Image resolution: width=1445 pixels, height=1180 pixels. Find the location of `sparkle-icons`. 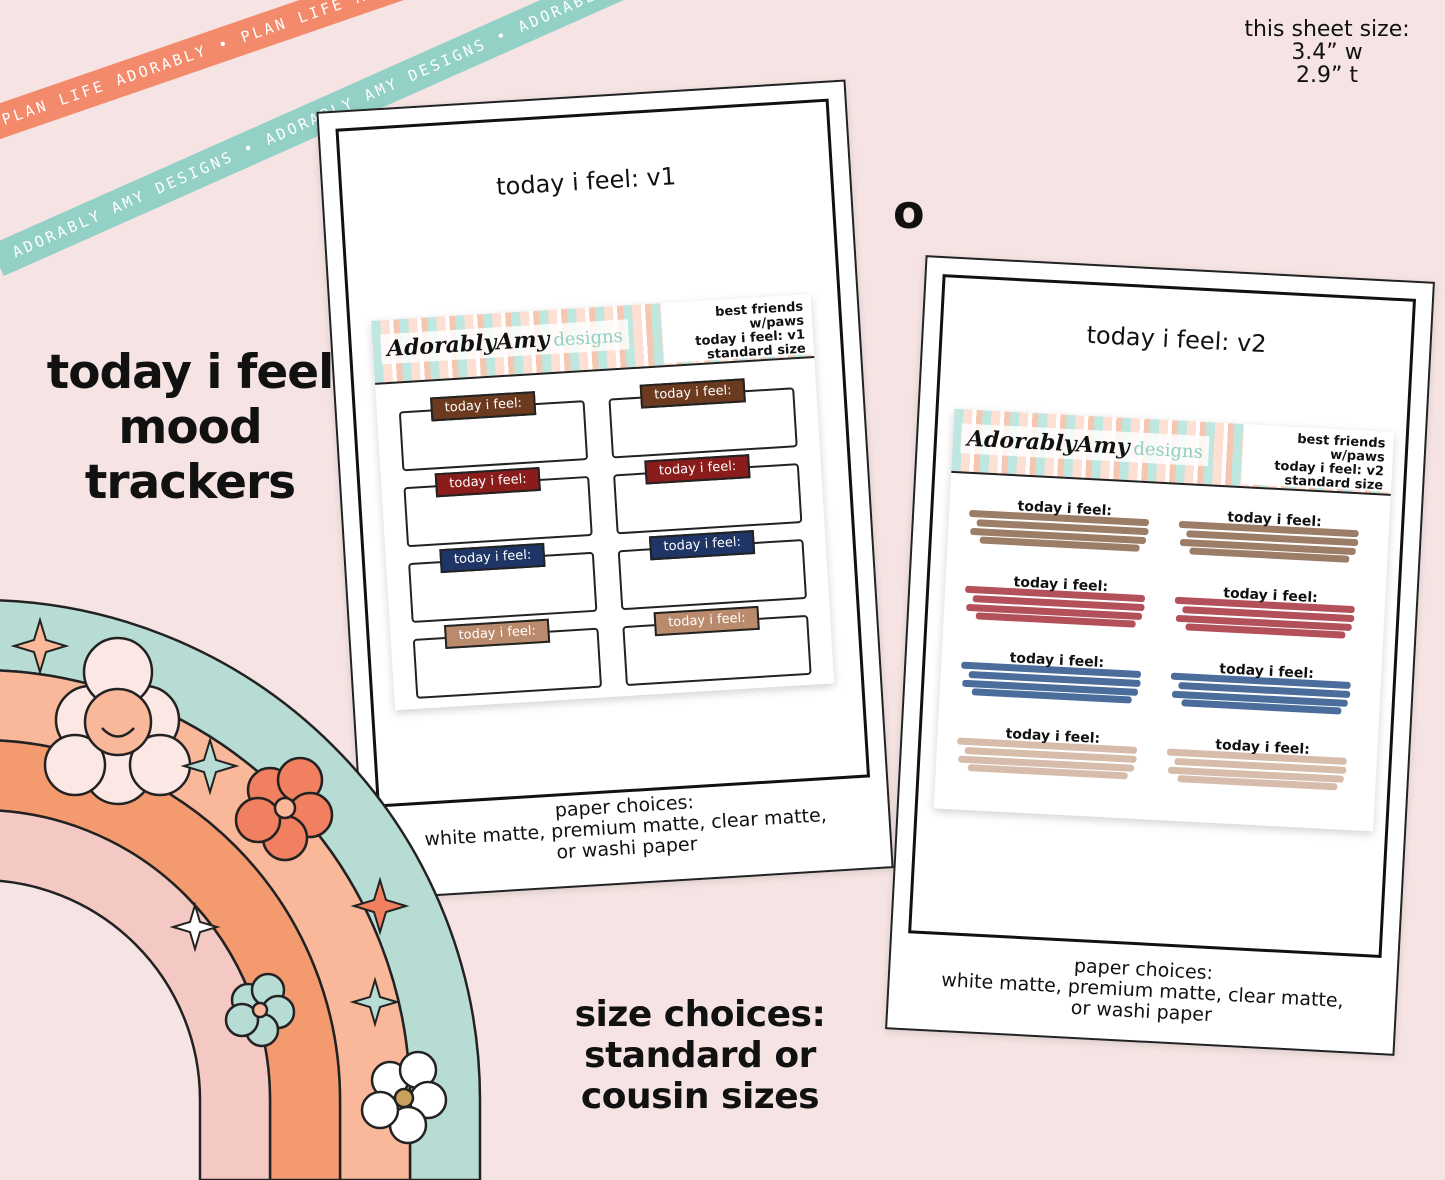

sparkle-icons is located at coordinates (210, 822).